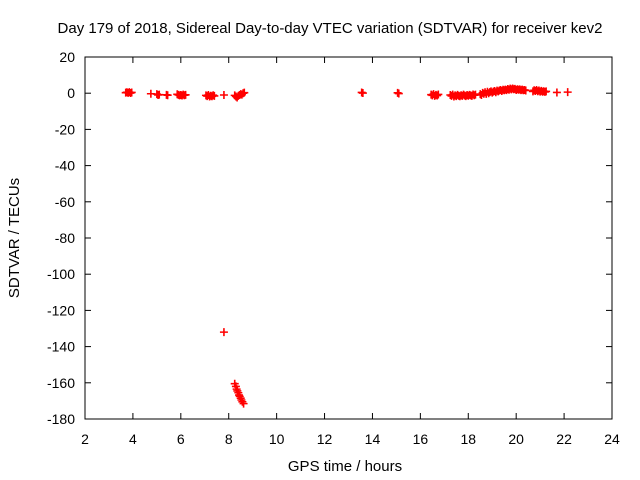 This screenshot has height=480, width=640. Describe the element at coordinates (65, 166) in the screenshot. I see `y-tick-label: -40` at that location.